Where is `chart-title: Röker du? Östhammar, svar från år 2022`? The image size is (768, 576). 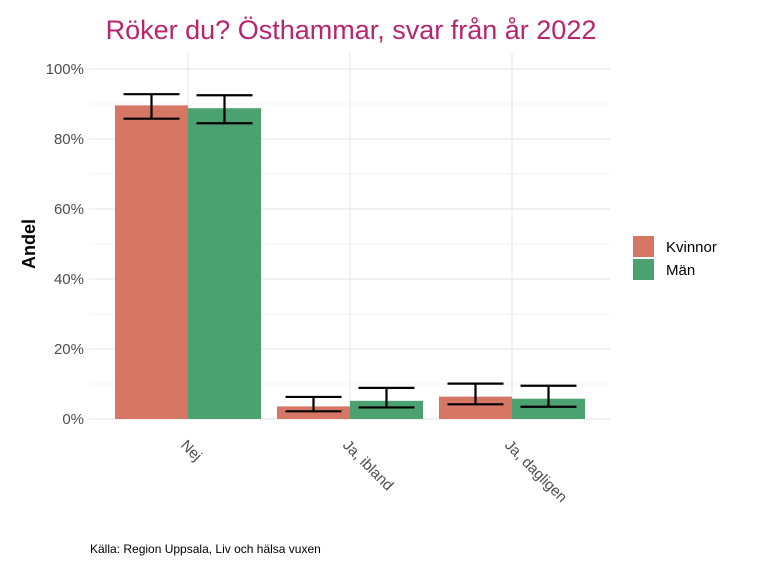 chart-title: Röker du? Östhammar, svar från år 2022 is located at coordinates (351, 30).